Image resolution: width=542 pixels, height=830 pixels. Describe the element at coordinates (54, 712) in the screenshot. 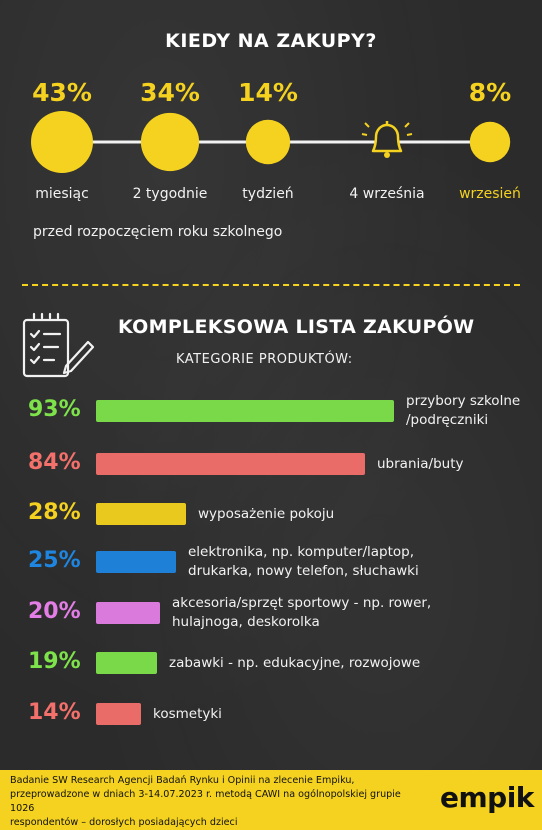

I see `bar-value-label: 14%` at that location.